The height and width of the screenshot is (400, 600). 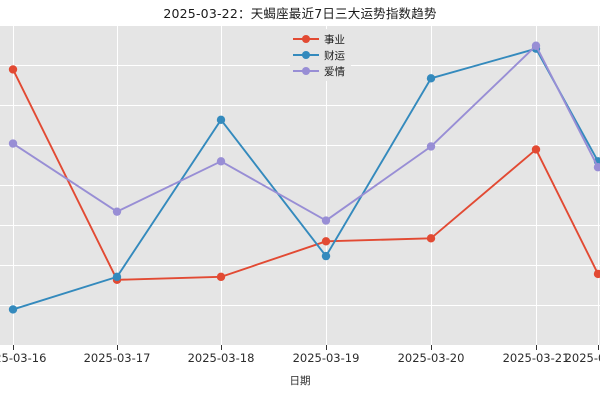 I want to click on x-tick-label: 2025-03-22, so click(x=582, y=358).